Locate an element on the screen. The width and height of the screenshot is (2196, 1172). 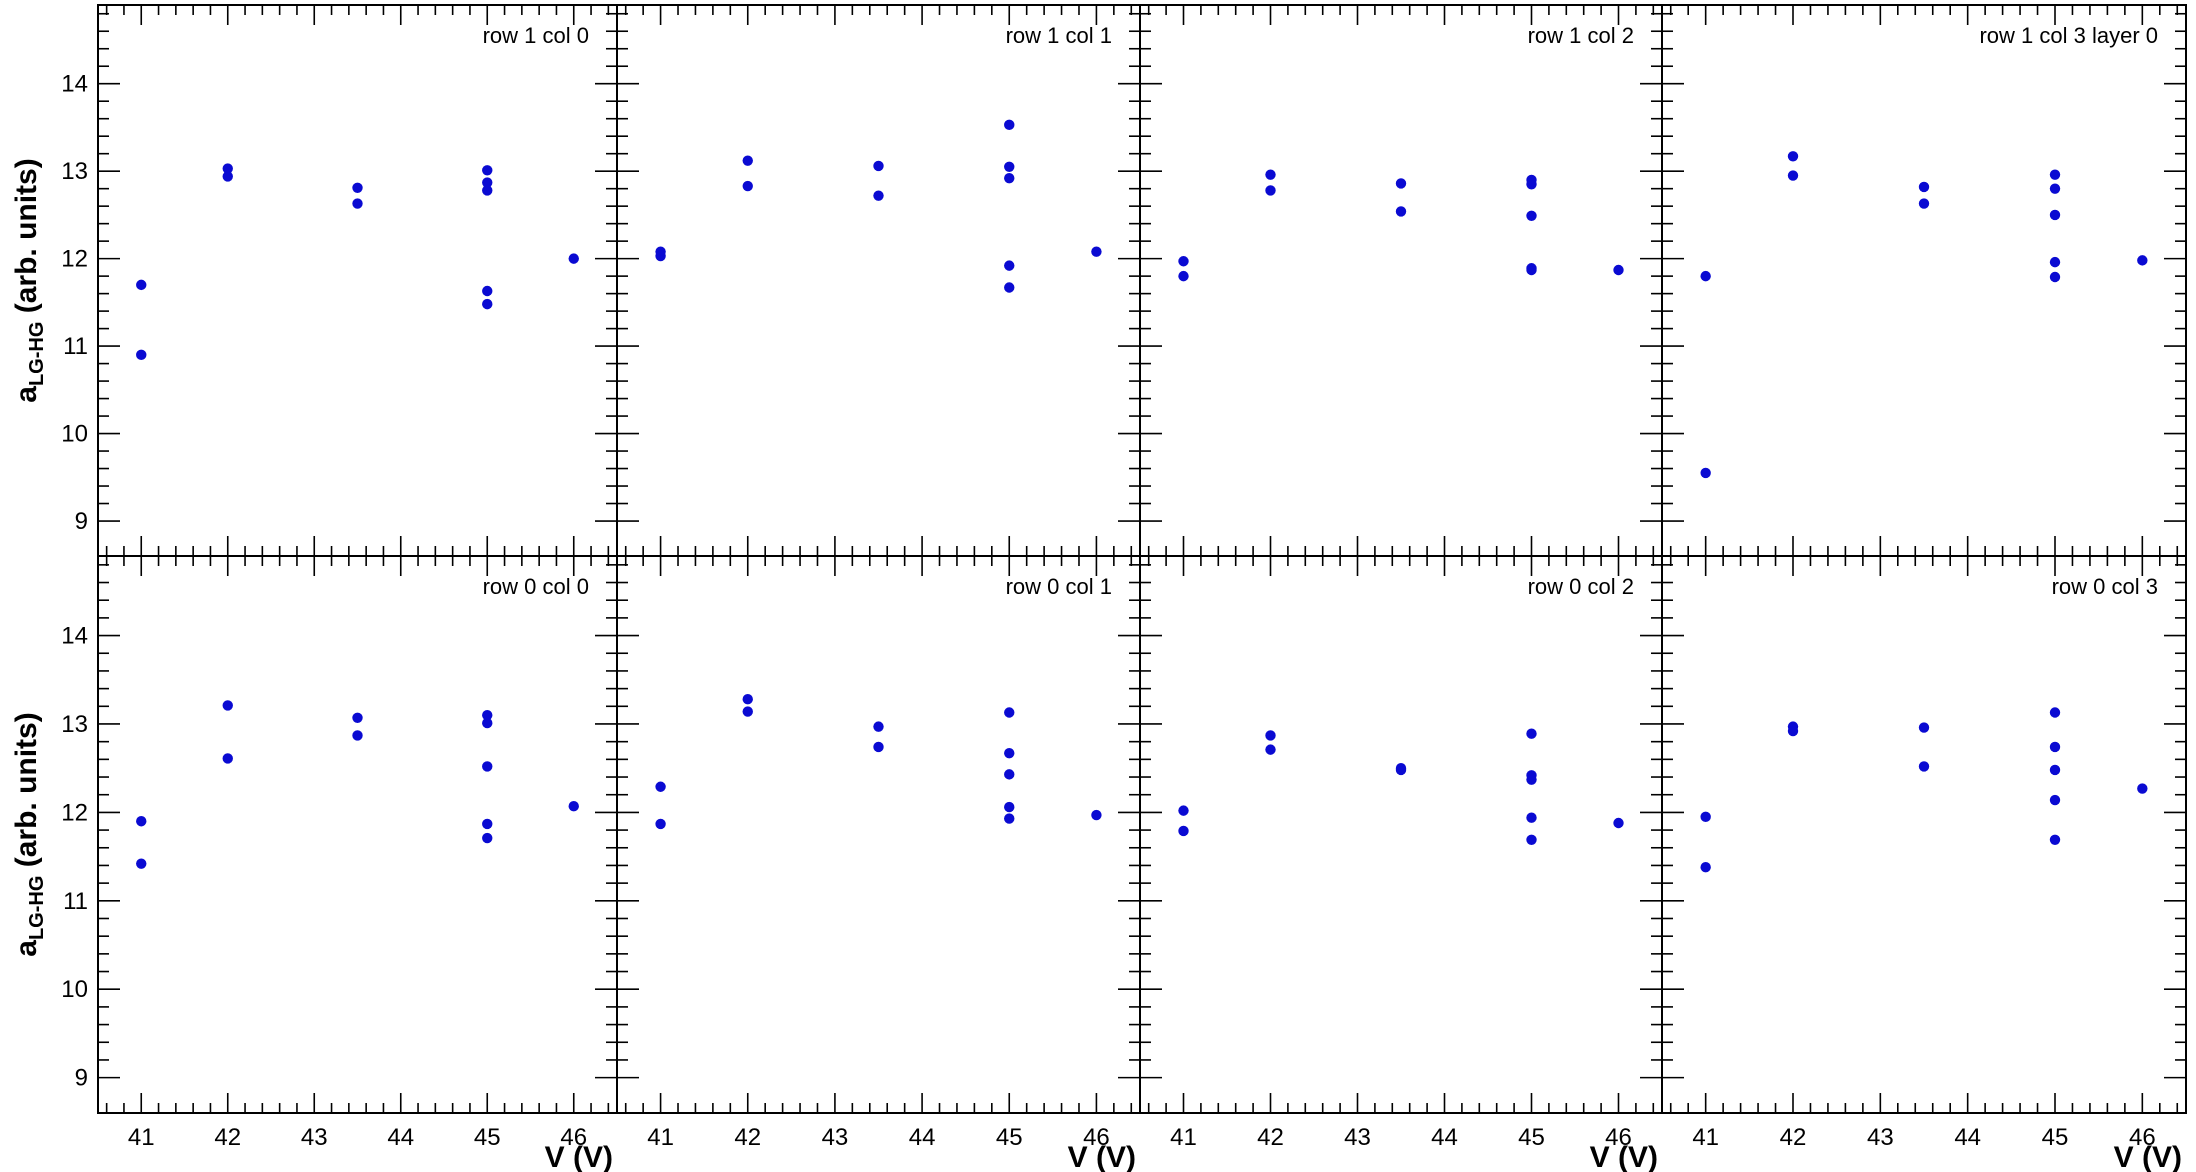
x-tick-label: 41 is located at coordinates (1183, 1137).